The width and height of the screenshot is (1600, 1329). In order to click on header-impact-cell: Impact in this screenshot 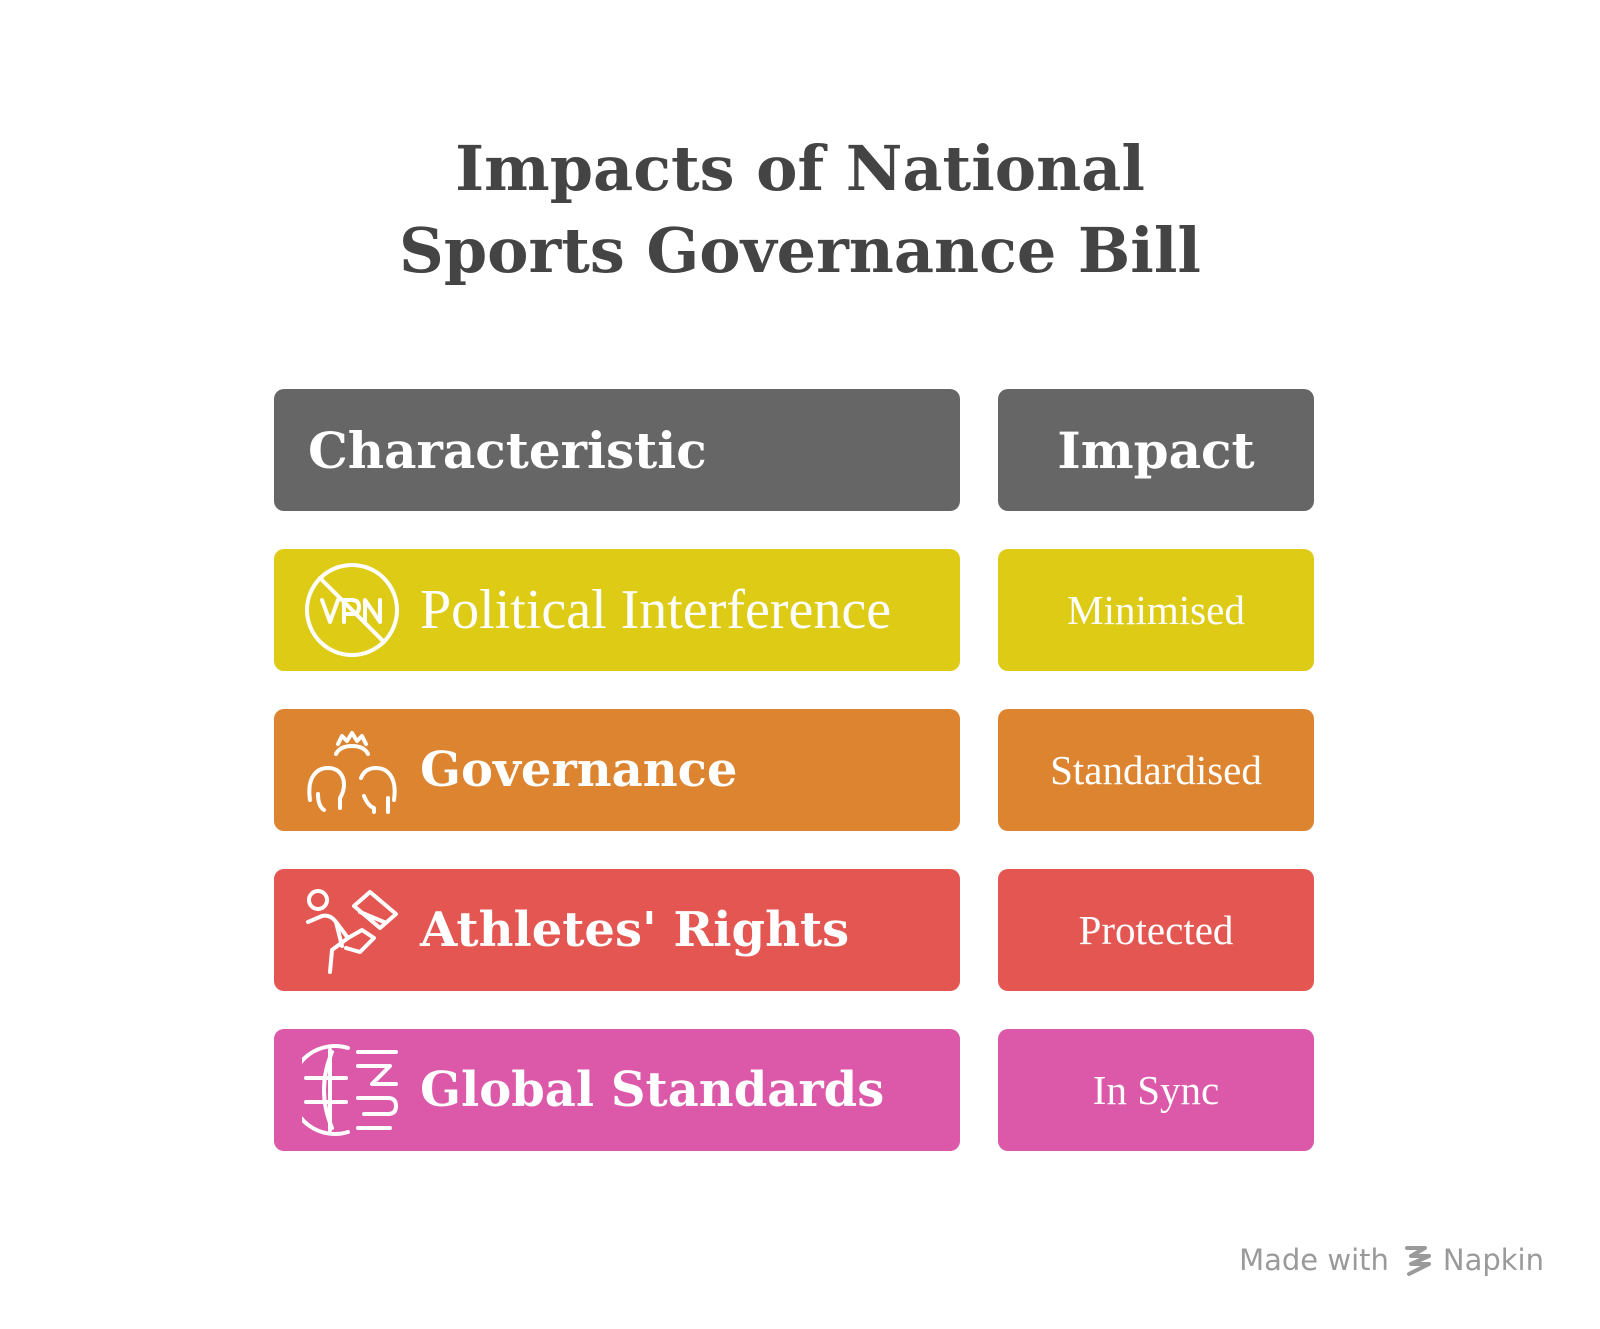, I will do `click(1156, 450)`.